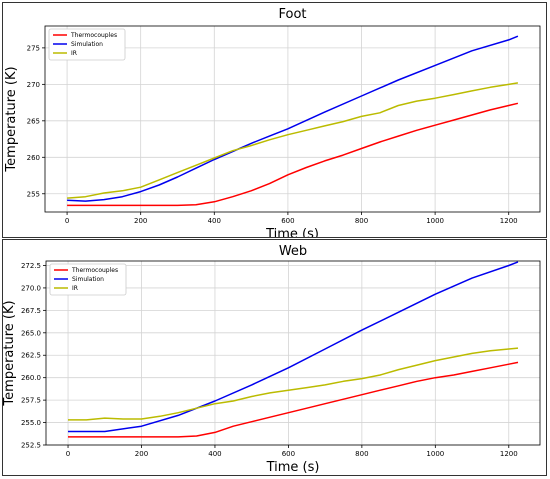 This screenshot has height=479, width=550. Describe the element at coordinates (33, 121) in the screenshot. I see `y-tick-label: 265` at that location.